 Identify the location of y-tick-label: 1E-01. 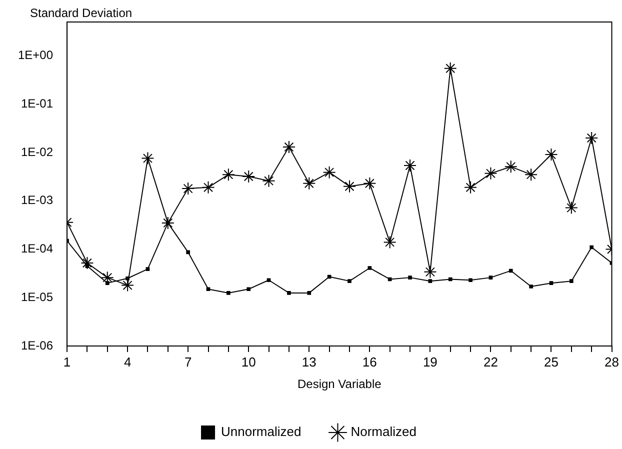
(37, 103).